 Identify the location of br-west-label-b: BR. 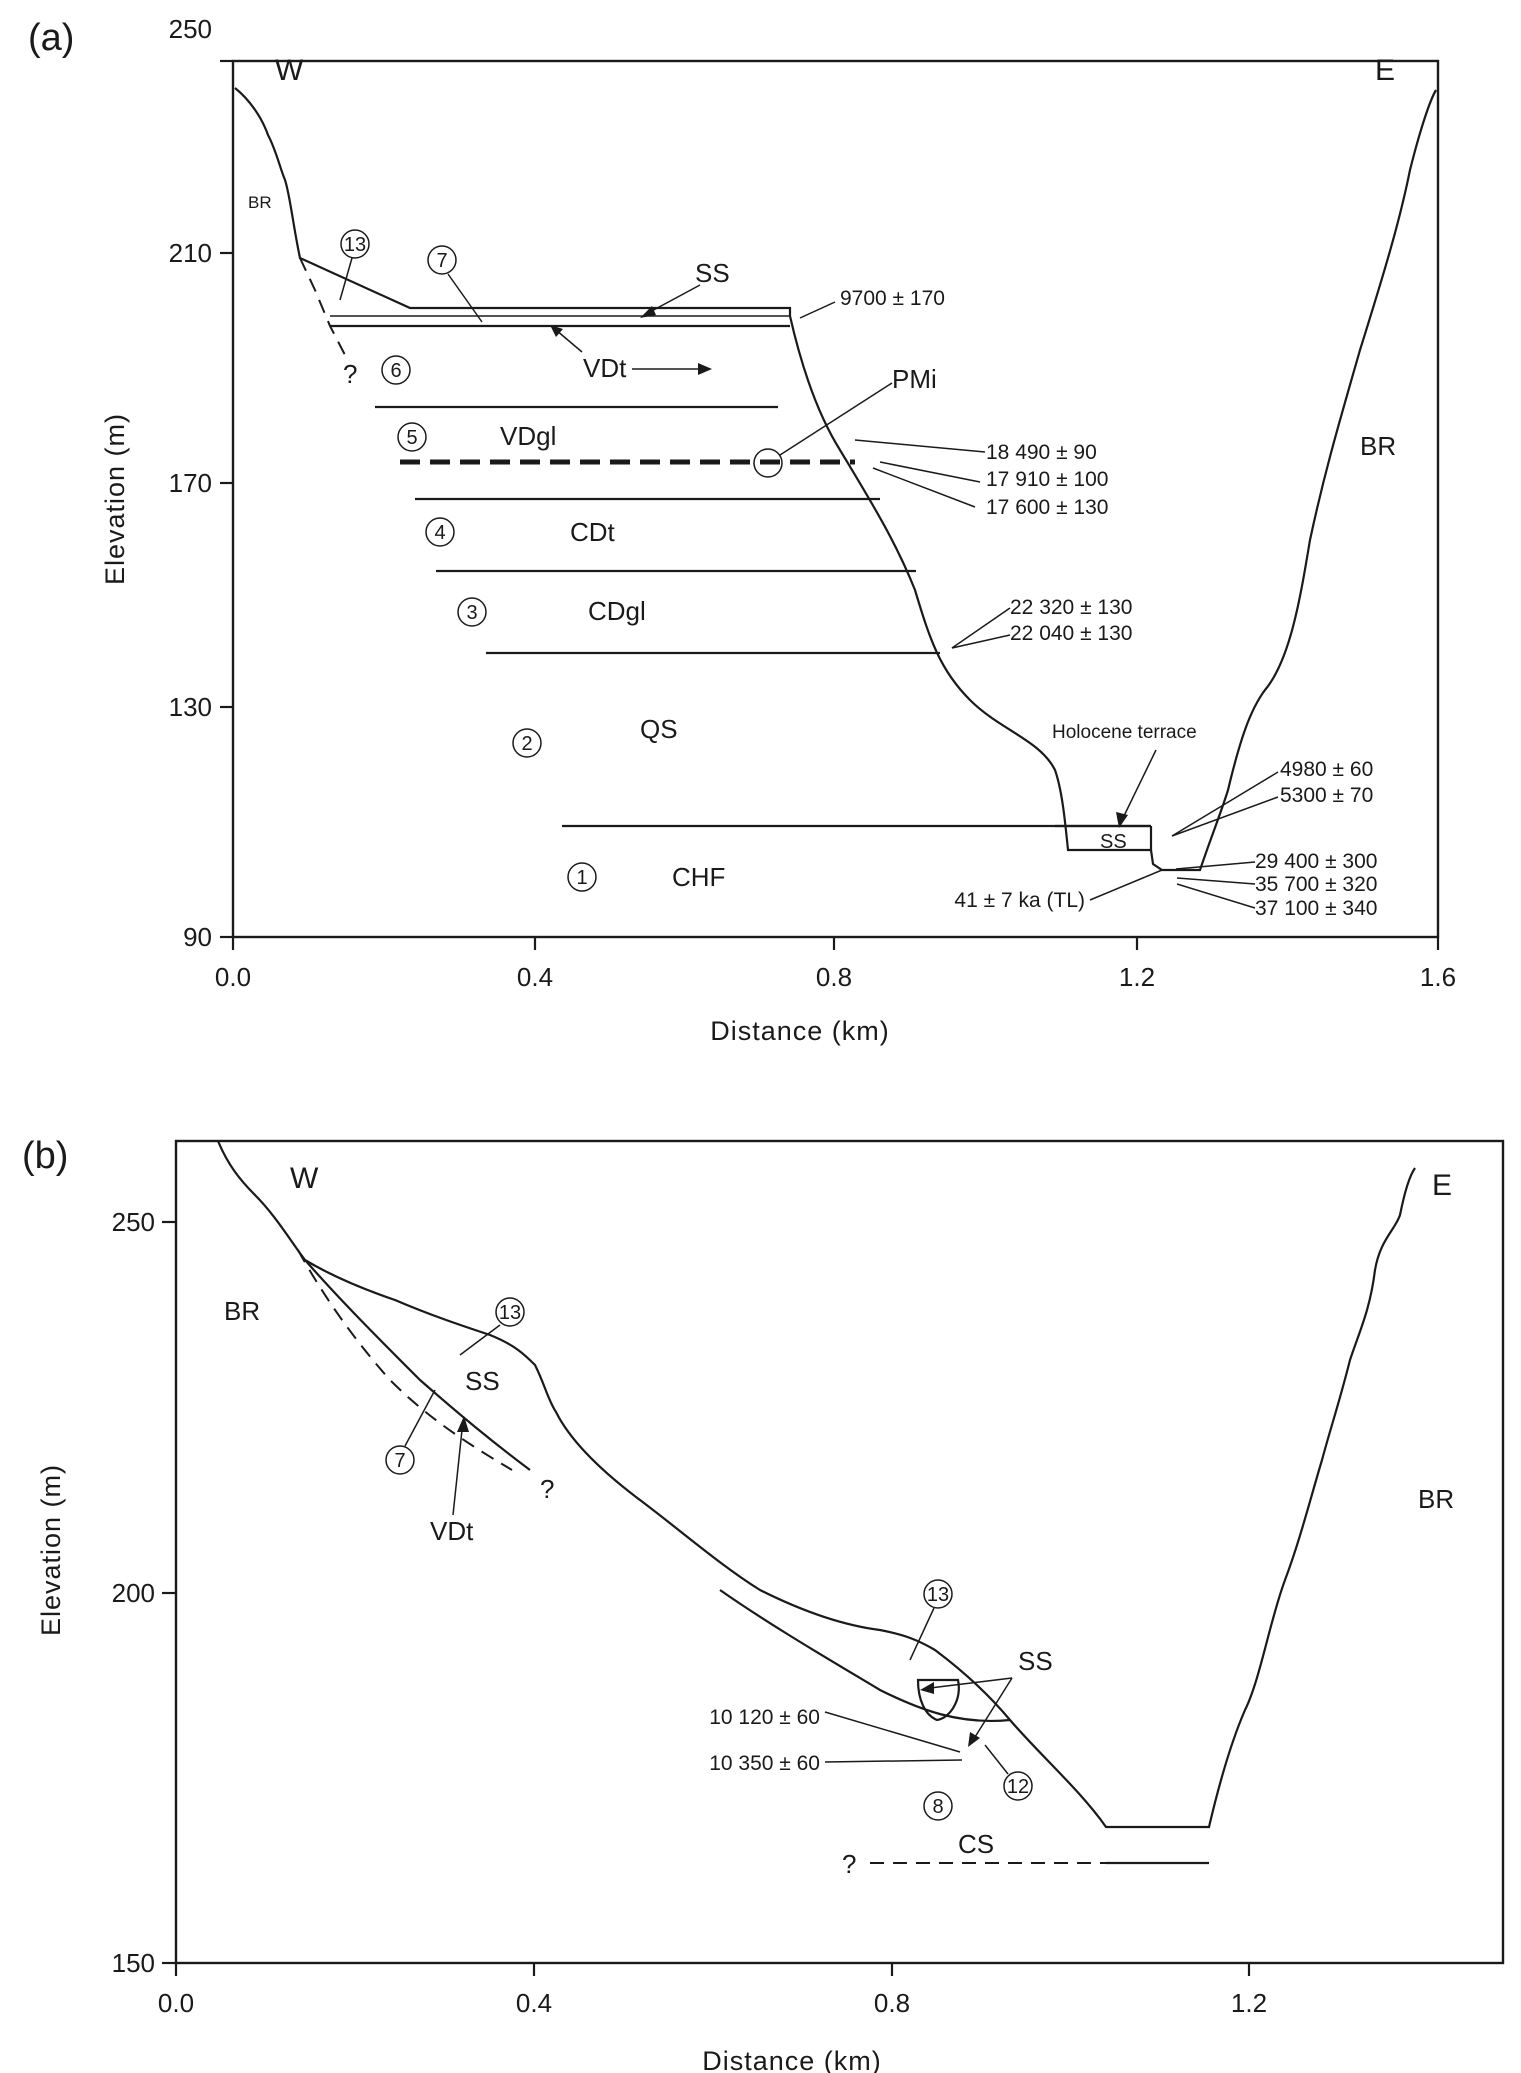
(242, 1311).